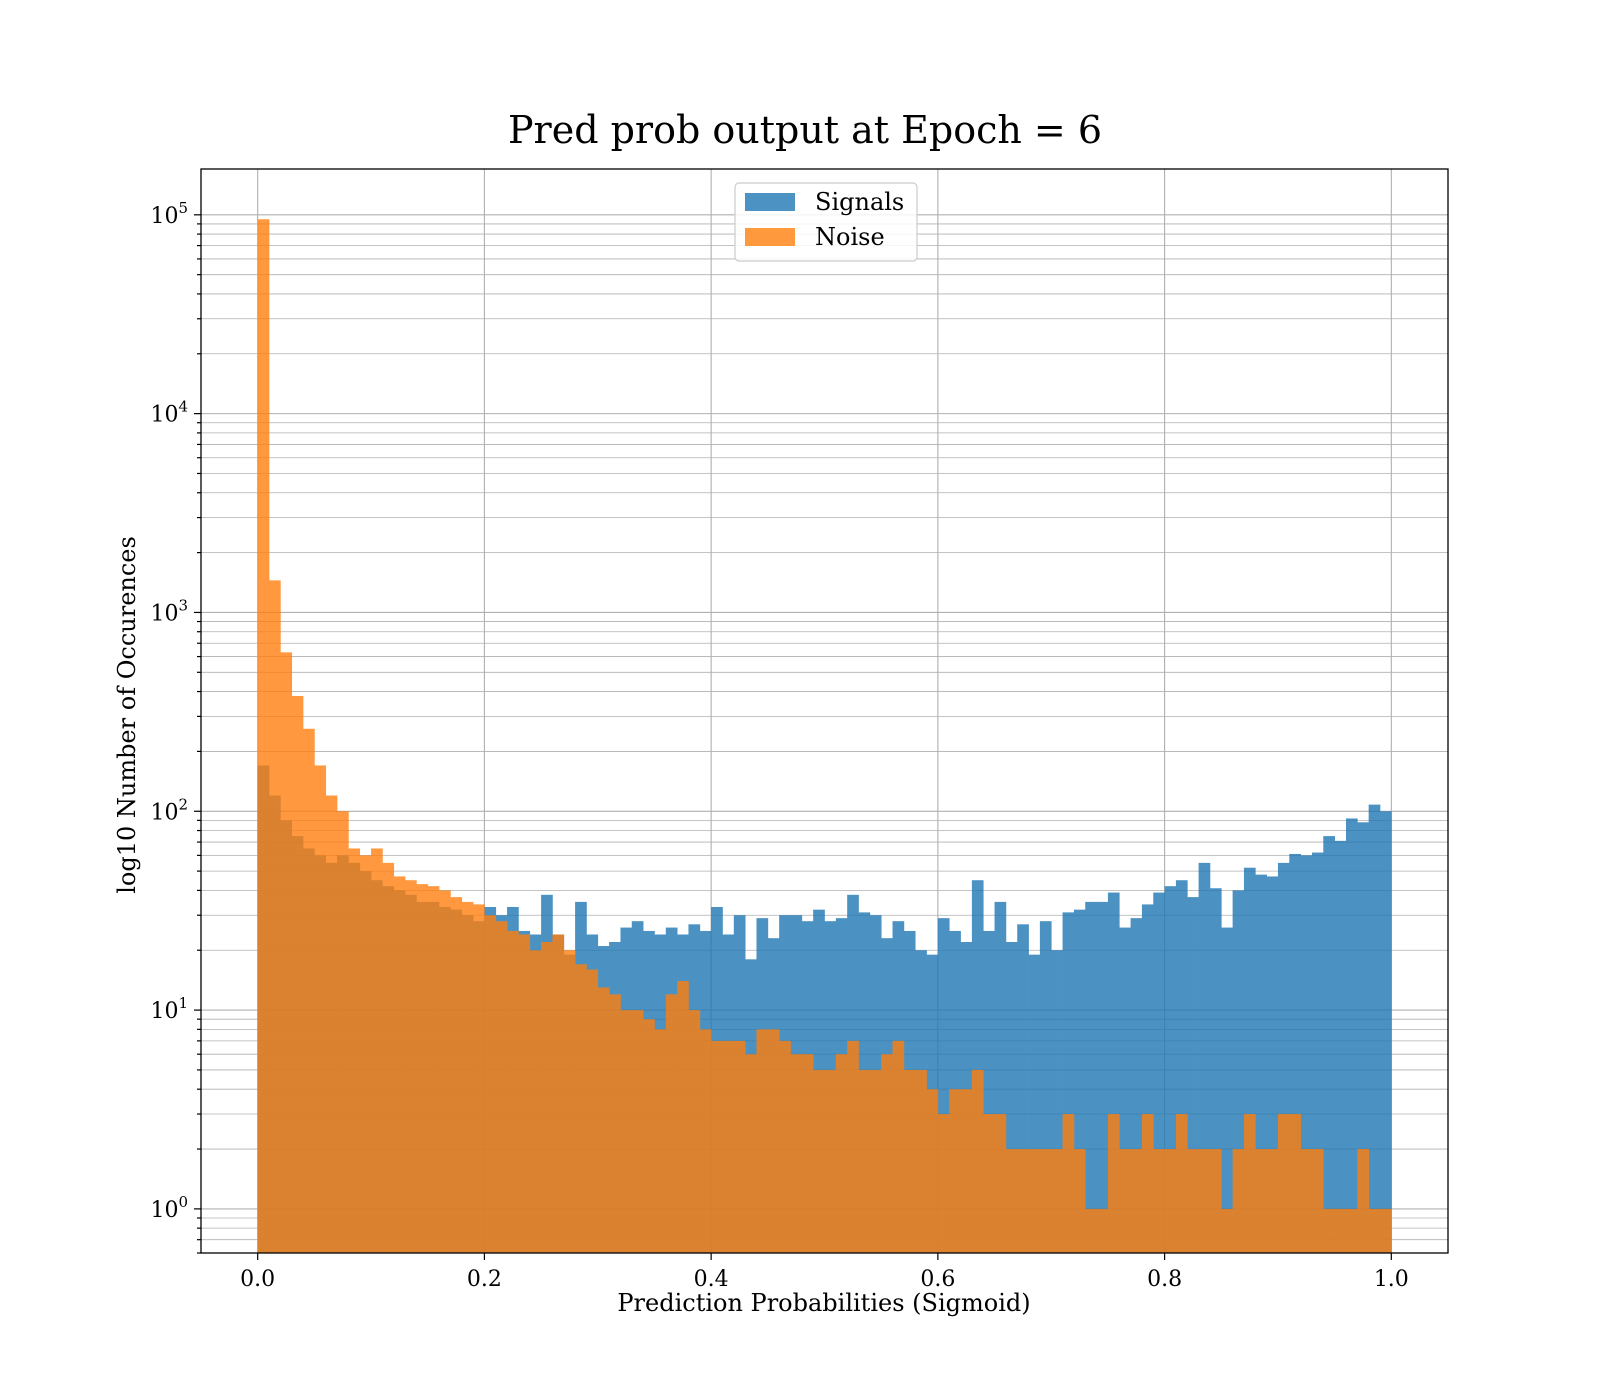 Image resolution: width=1600 pixels, height=1400 pixels. I want to click on y-axis-label: log10 Number of Occurences, so click(127, 715).